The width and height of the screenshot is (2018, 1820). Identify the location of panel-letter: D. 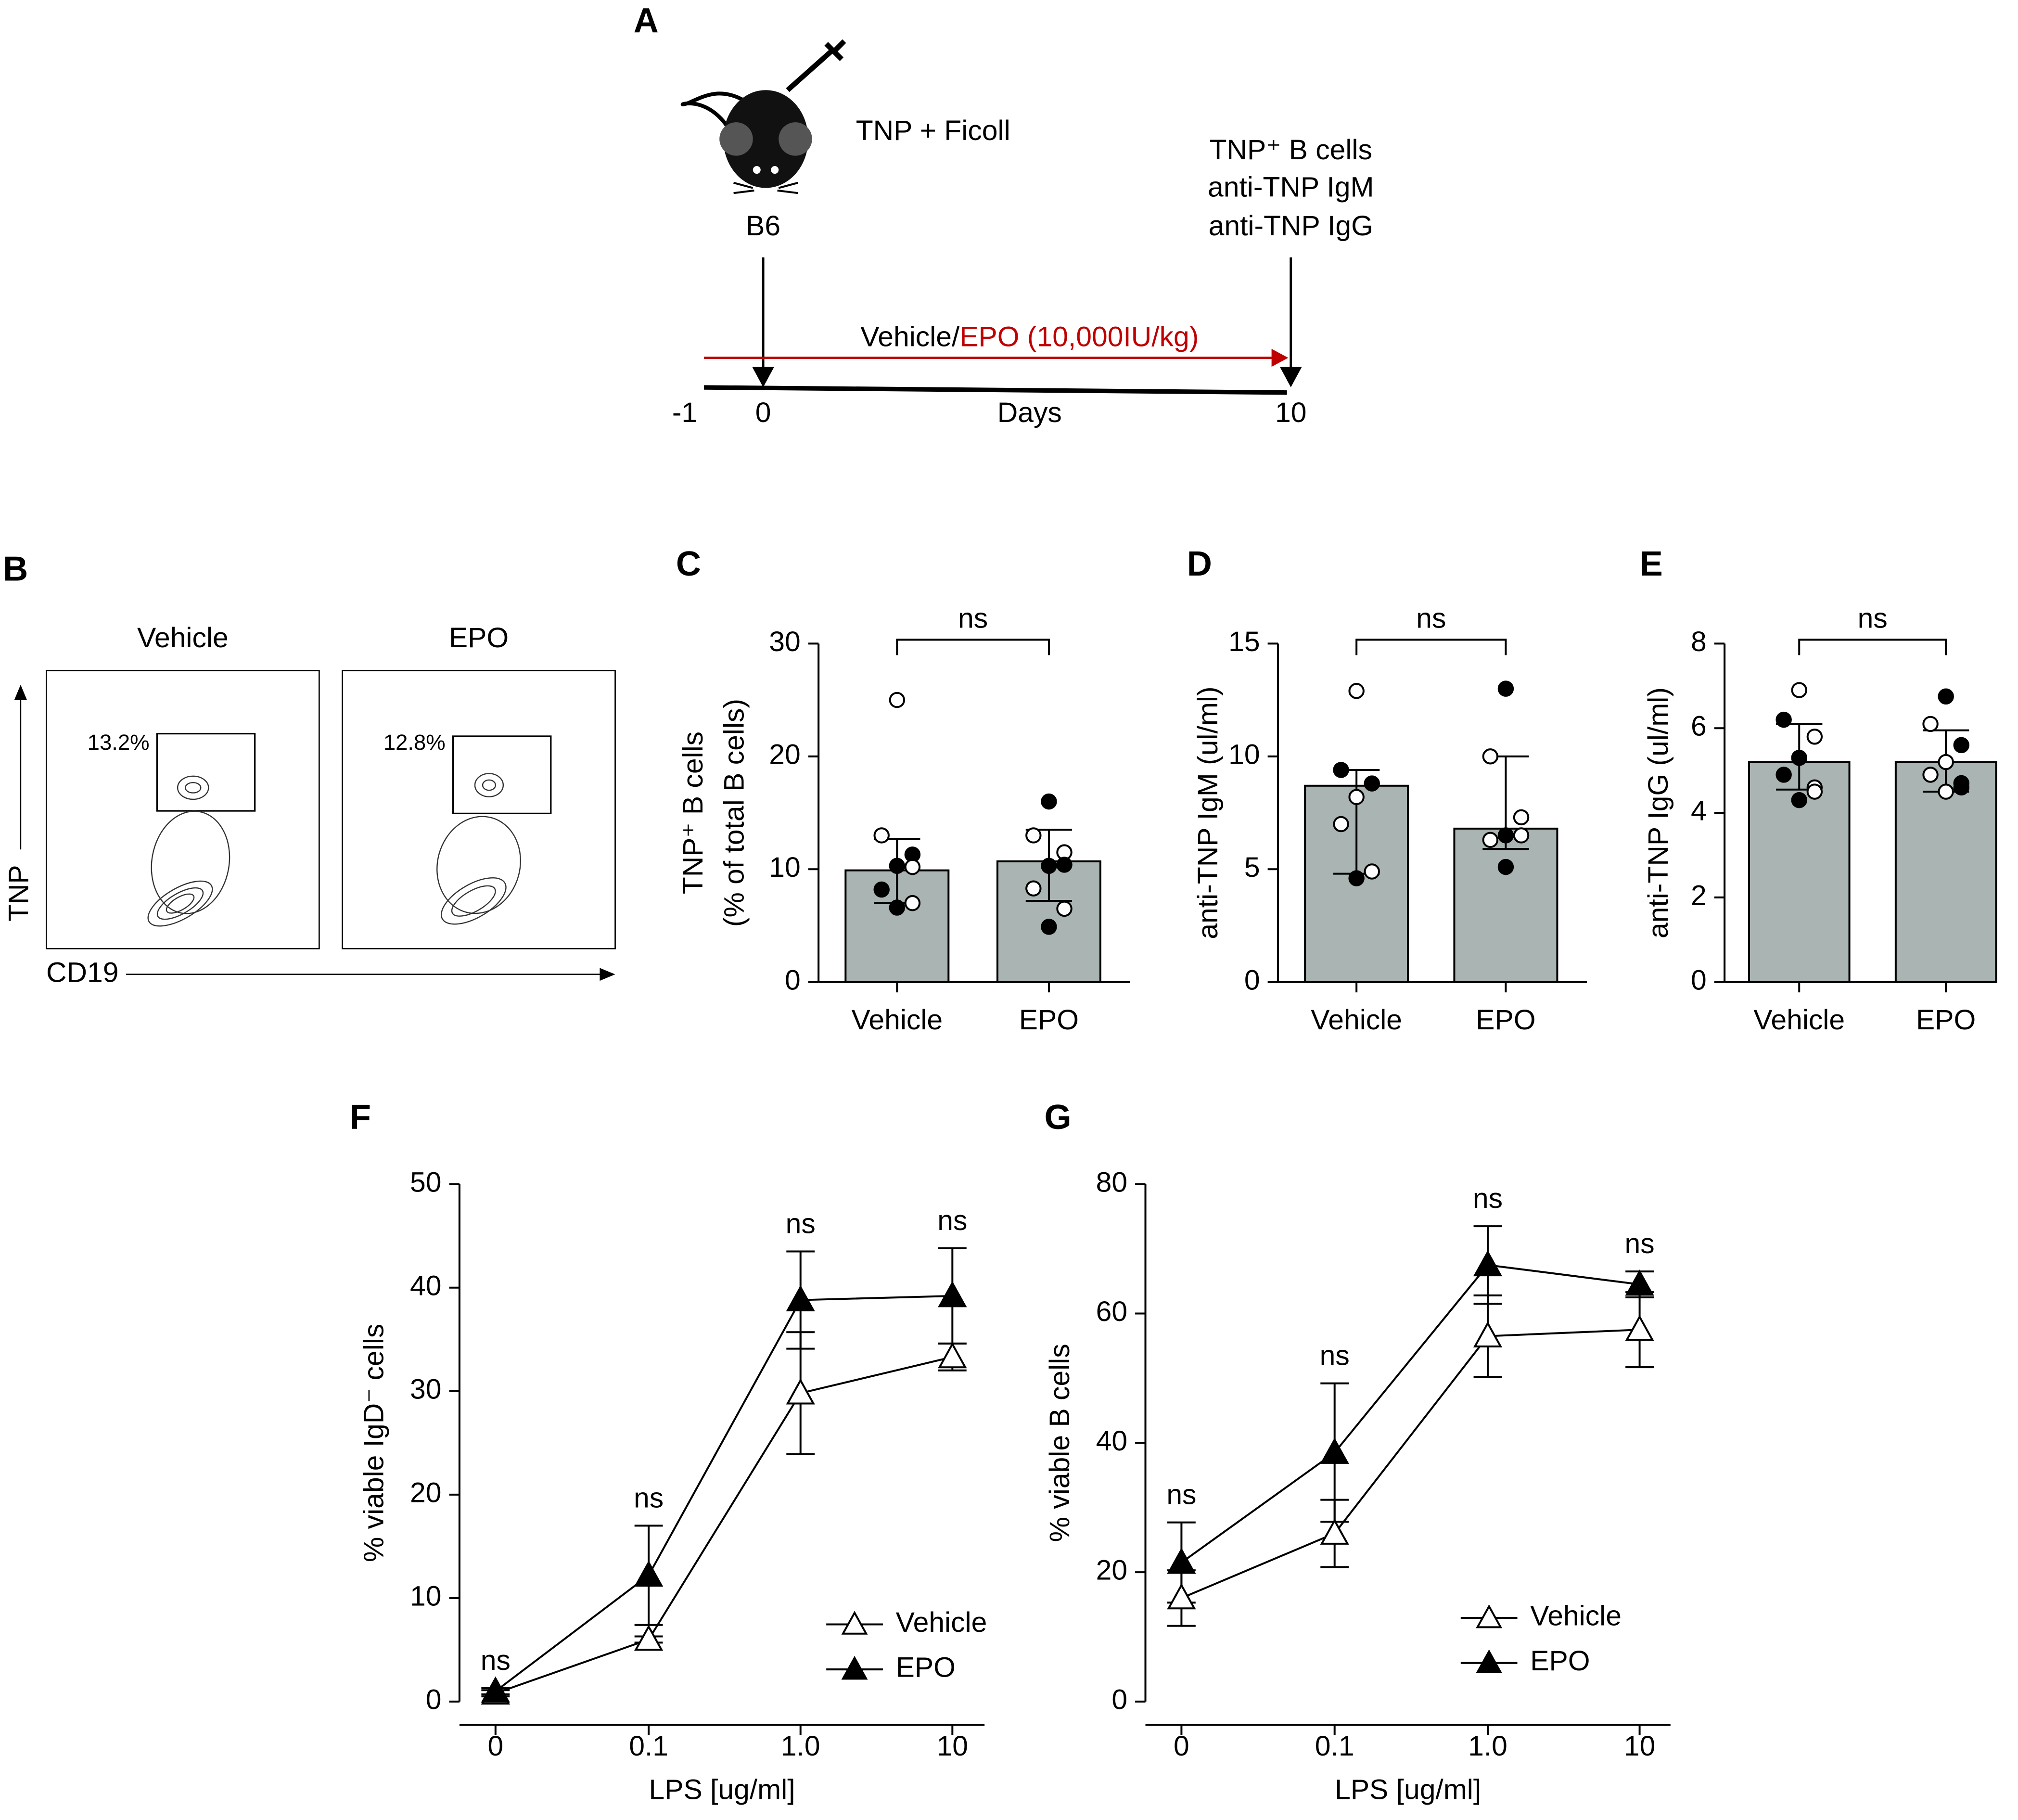
(1199, 564).